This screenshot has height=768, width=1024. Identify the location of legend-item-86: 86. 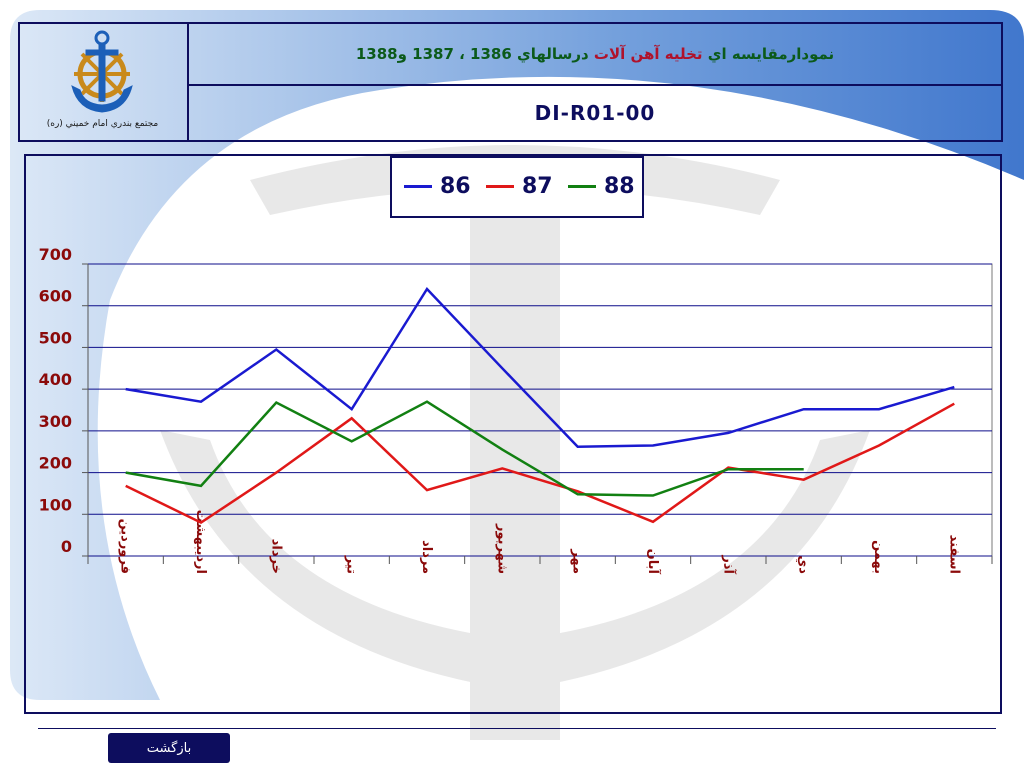
(437, 186).